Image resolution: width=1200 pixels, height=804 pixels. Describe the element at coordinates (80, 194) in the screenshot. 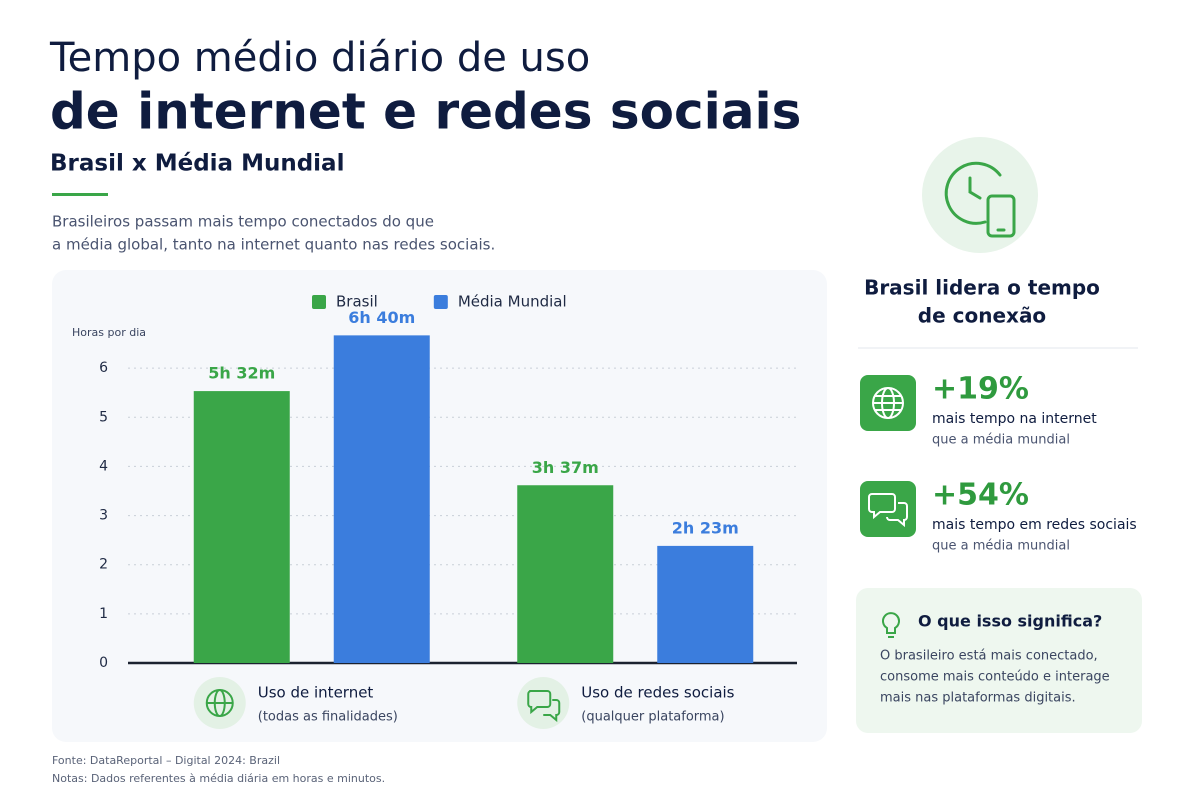

I see `accent-line` at that location.